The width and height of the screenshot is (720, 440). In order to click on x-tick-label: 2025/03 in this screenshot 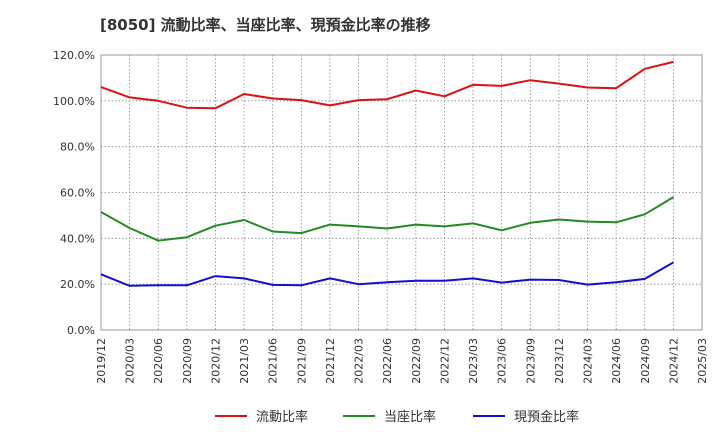, I will do `click(702, 361)`.